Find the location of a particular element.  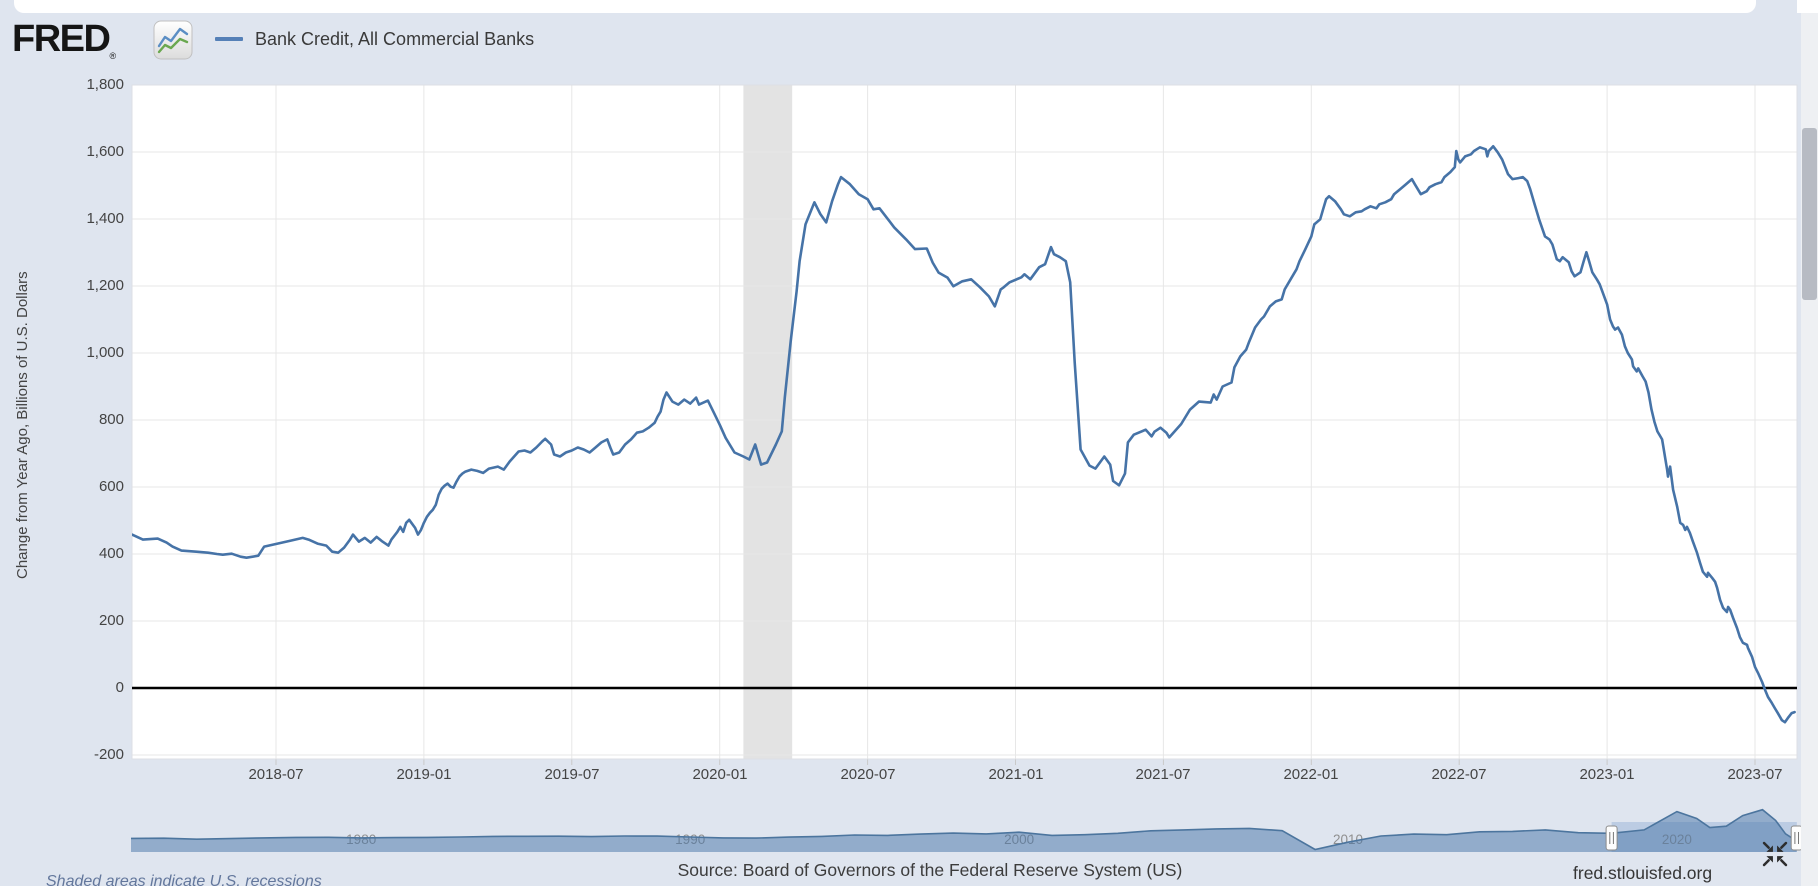

y-tick-label: 400 is located at coordinates (111, 553).